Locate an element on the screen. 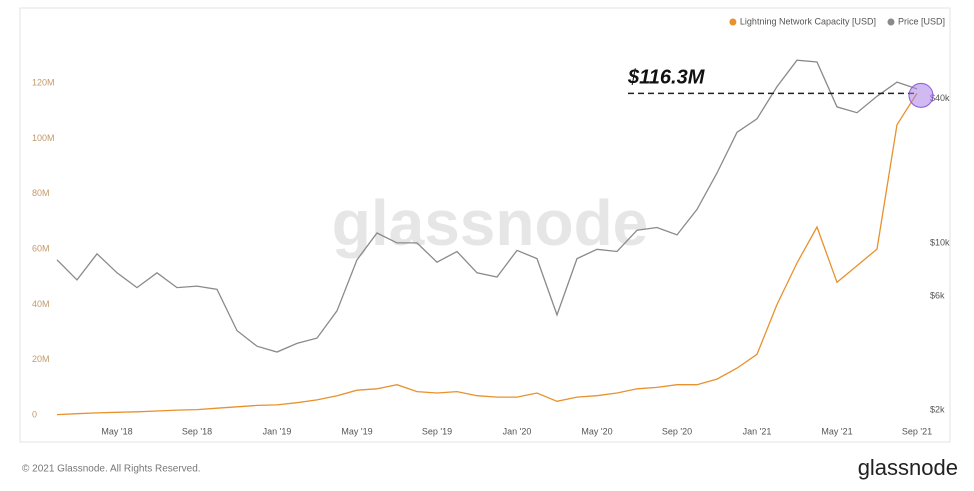  y2-tick-label: $2k is located at coordinates (937, 409).